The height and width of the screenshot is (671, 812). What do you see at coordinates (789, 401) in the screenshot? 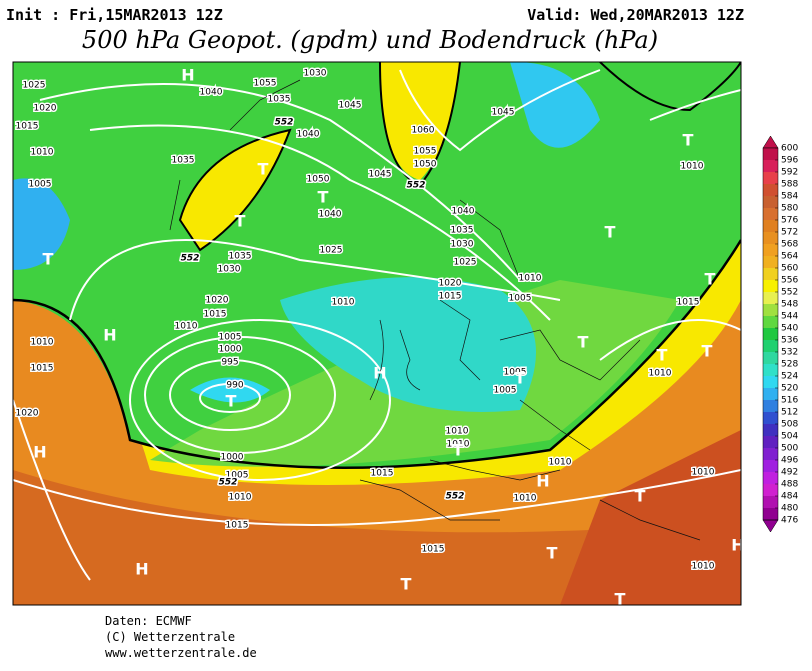
I see `colorbar-tick-label: 516` at bounding box center [789, 401].